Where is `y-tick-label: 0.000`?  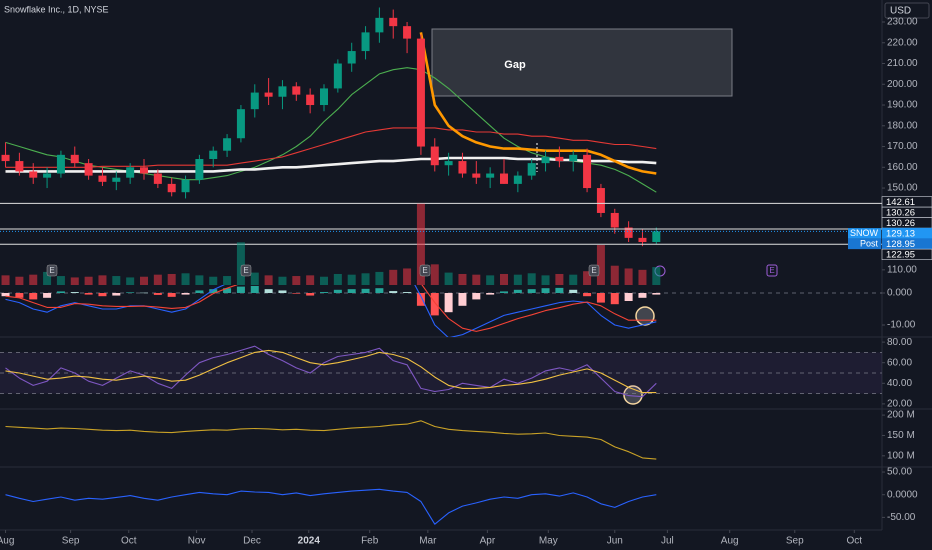 y-tick-label: 0.000 is located at coordinates (899, 293).